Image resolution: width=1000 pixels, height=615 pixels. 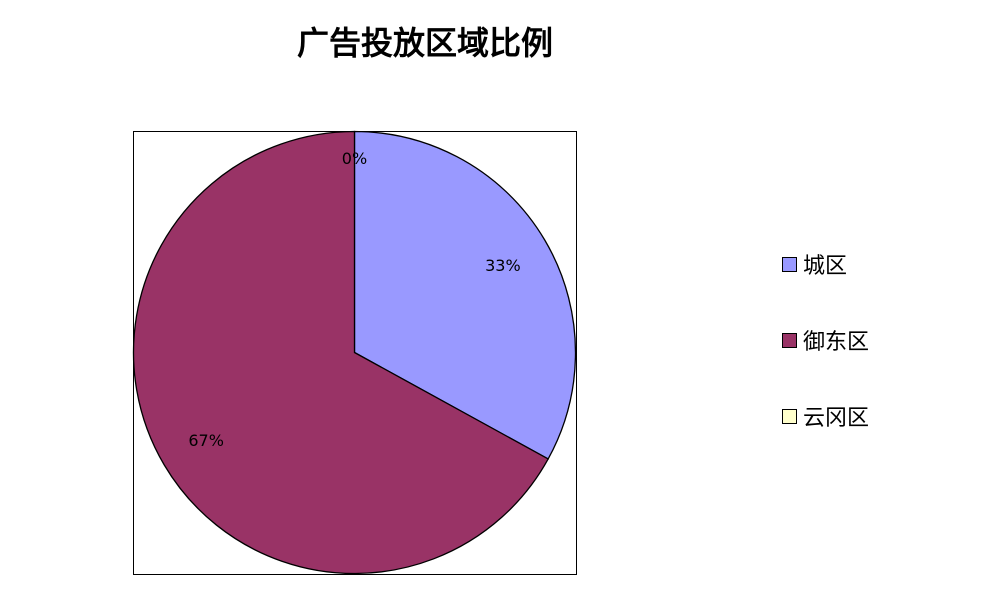 What do you see at coordinates (825, 266) in the screenshot?
I see `legend-label: 城区` at bounding box center [825, 266].